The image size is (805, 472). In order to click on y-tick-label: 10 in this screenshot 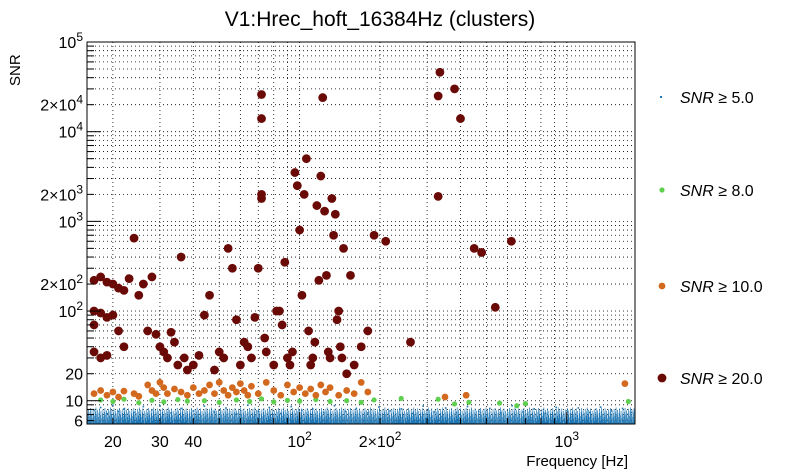, I will do `click(74, 402)`.